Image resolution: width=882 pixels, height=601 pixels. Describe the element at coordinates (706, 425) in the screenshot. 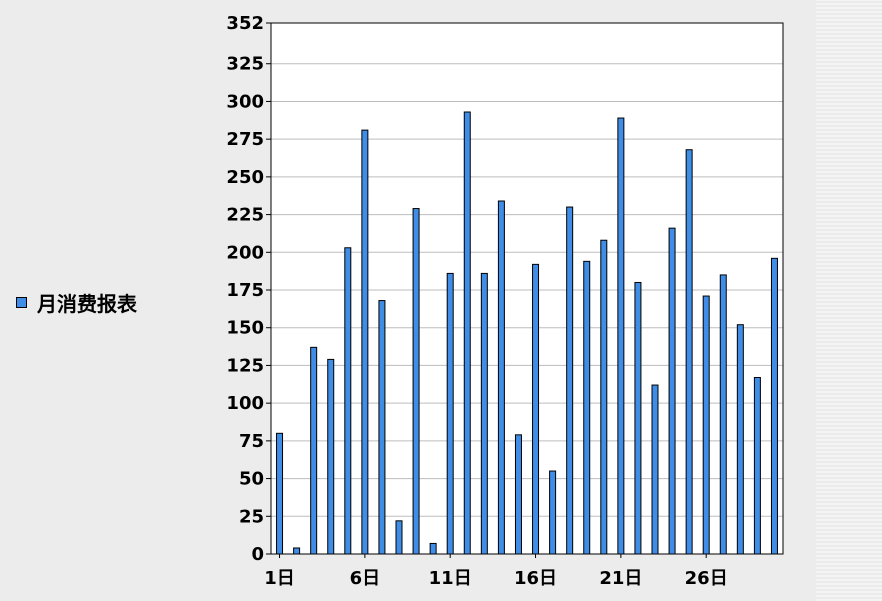

I see `bar-26日` at that location.